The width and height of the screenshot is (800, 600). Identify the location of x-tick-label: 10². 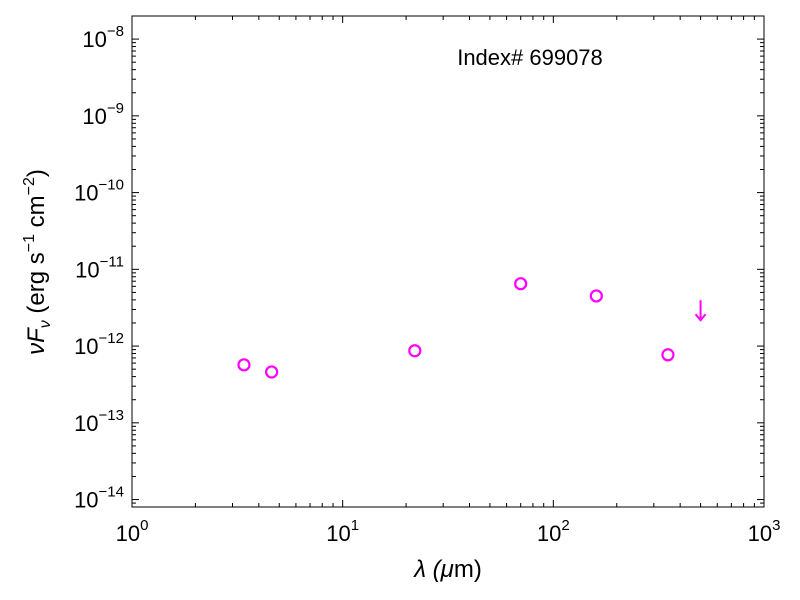
(553, 531).